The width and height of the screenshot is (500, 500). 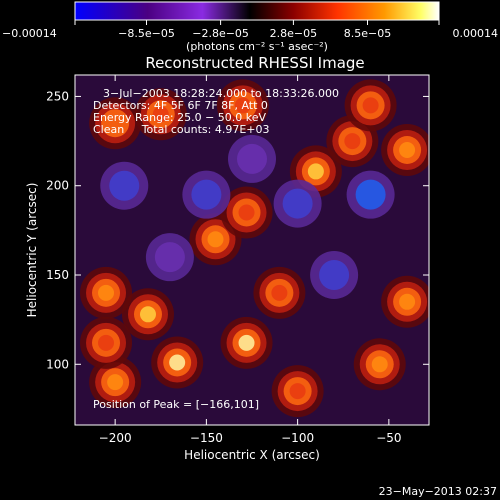 What do you see at coordinates (257, 11) in the screenshot?
I see `colorbar-gradient` at bounding box center [257, 11].